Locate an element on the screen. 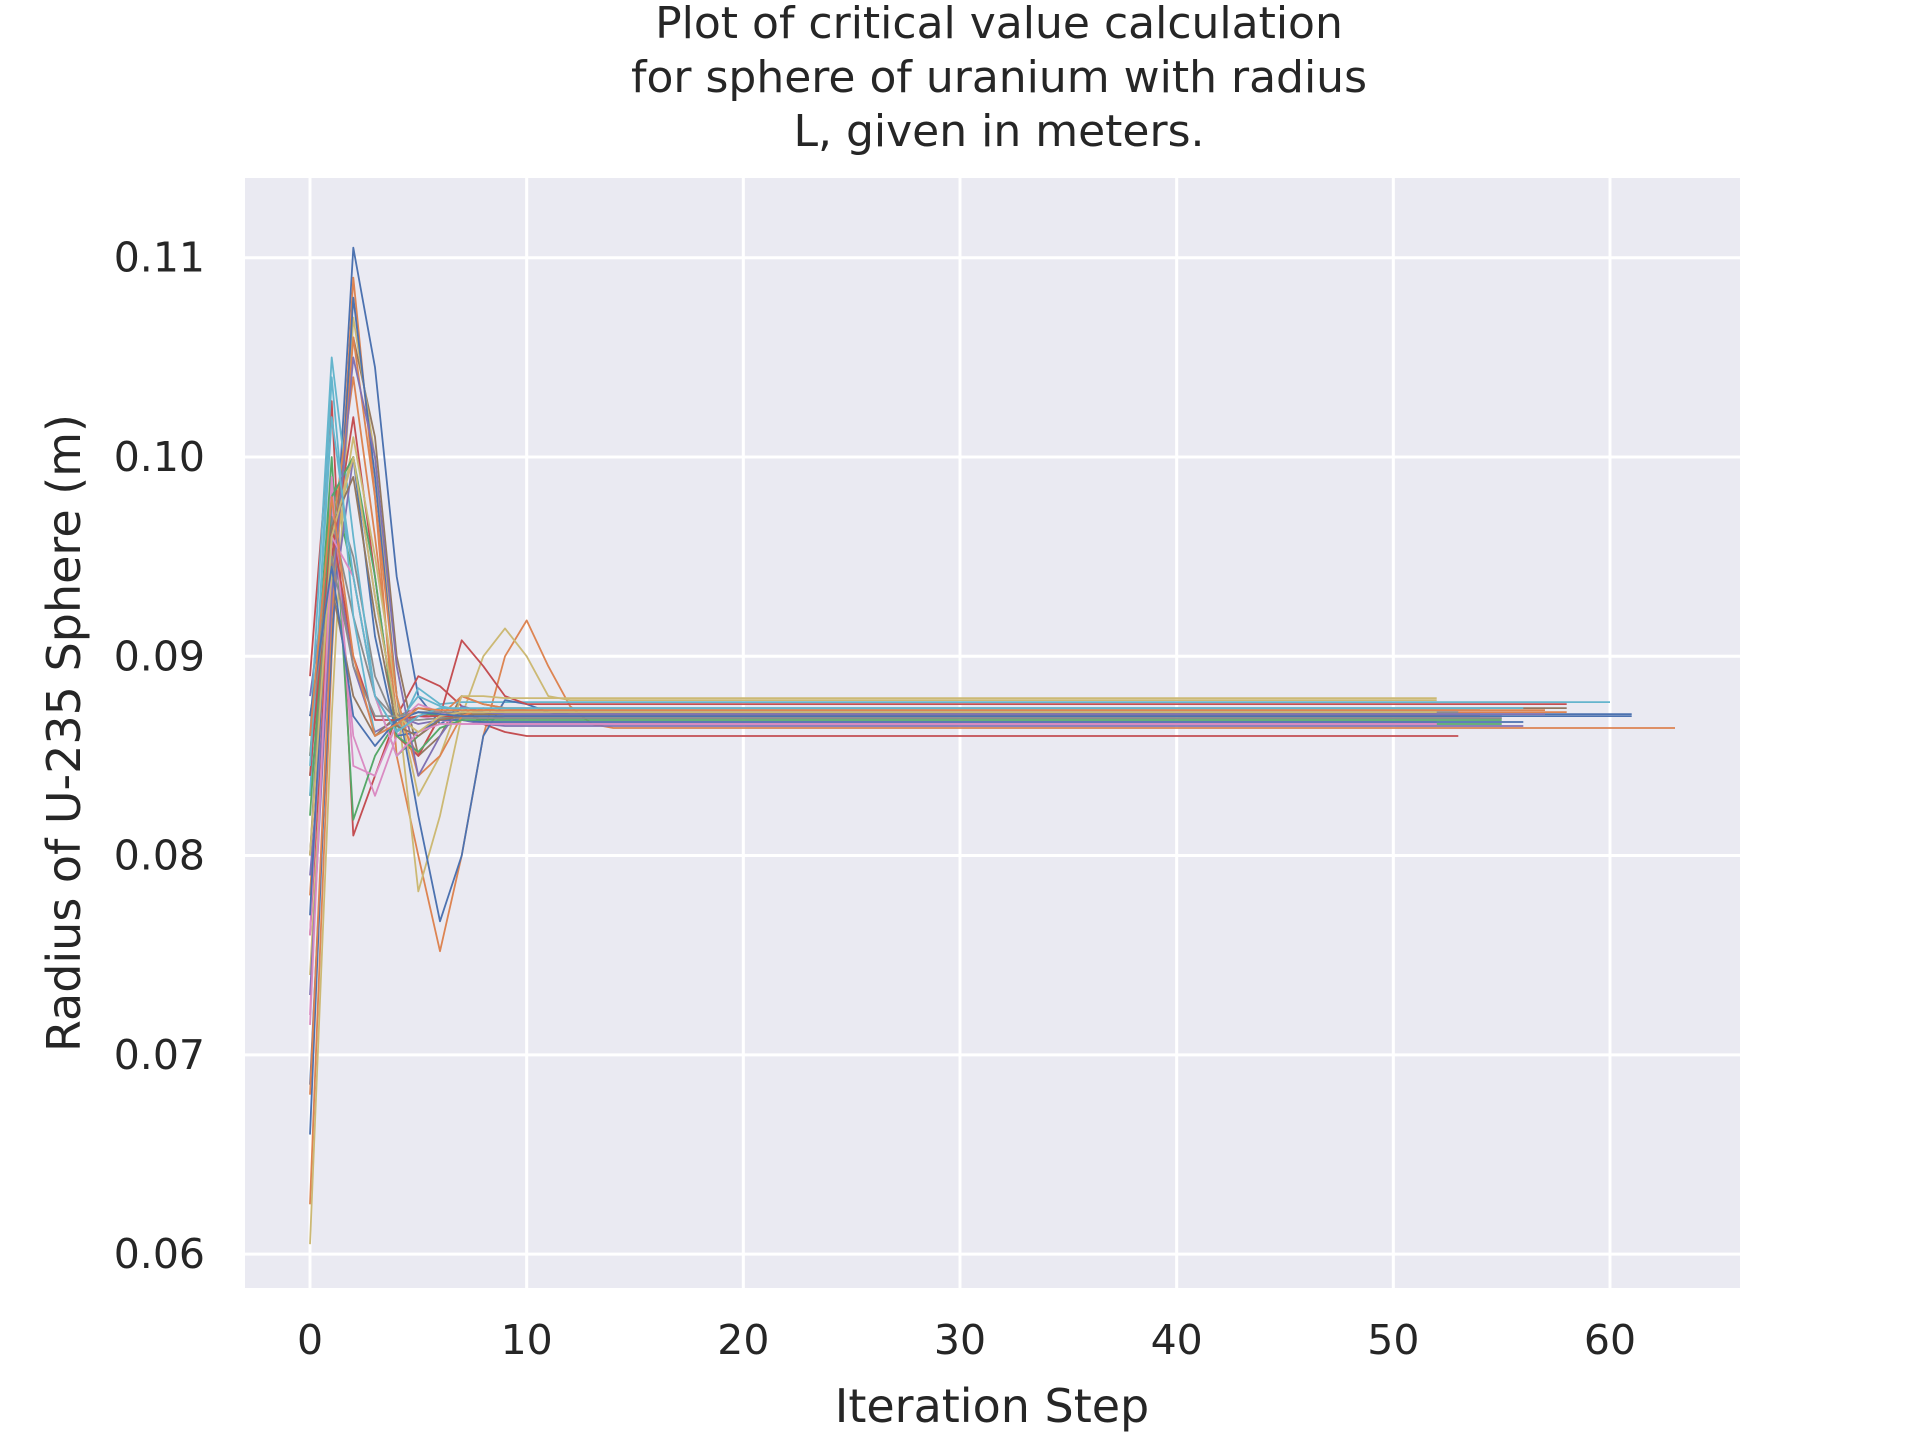 This screenshot has width=1920, height=1440. x-tick-label-6: 60 is located at coordinates (1610, 1340).